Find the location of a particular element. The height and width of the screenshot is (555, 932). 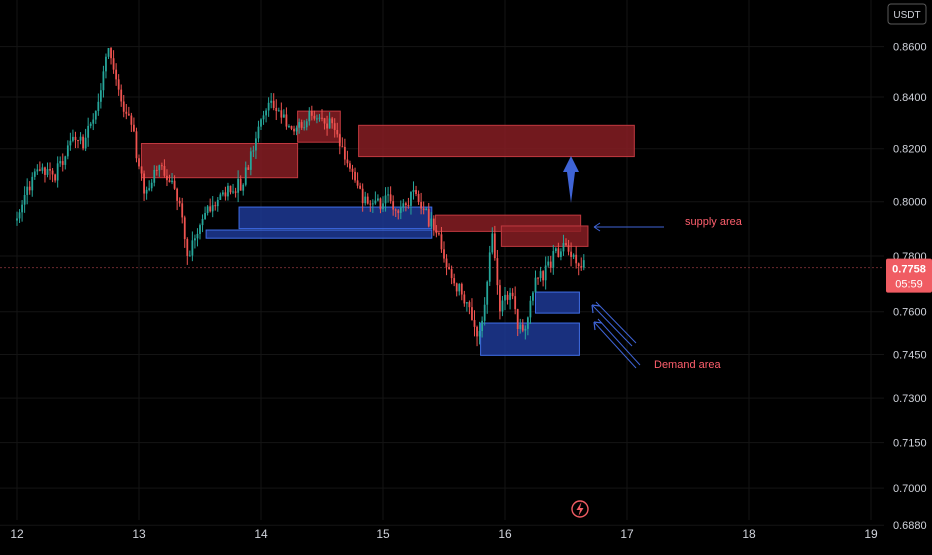

time-tick-label: 16 is located at coordinates (505, 534).